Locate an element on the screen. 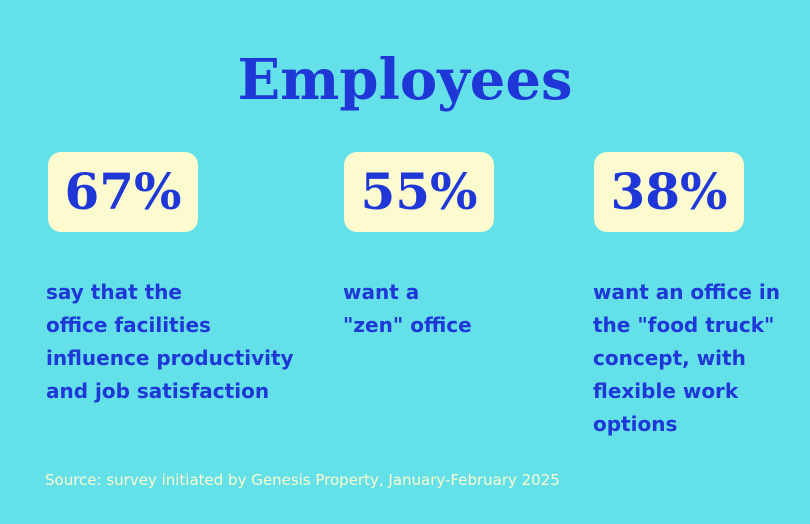 The height and width of the screenshot is (524, 810). stat-value-1: 67% is located at coordinates (123, 191).